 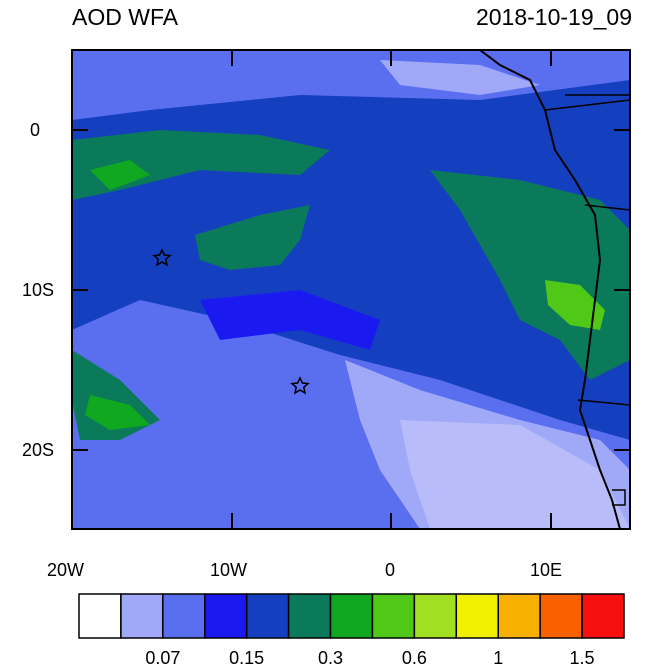 I want to click on colorbar, so click(x=351, y=616).